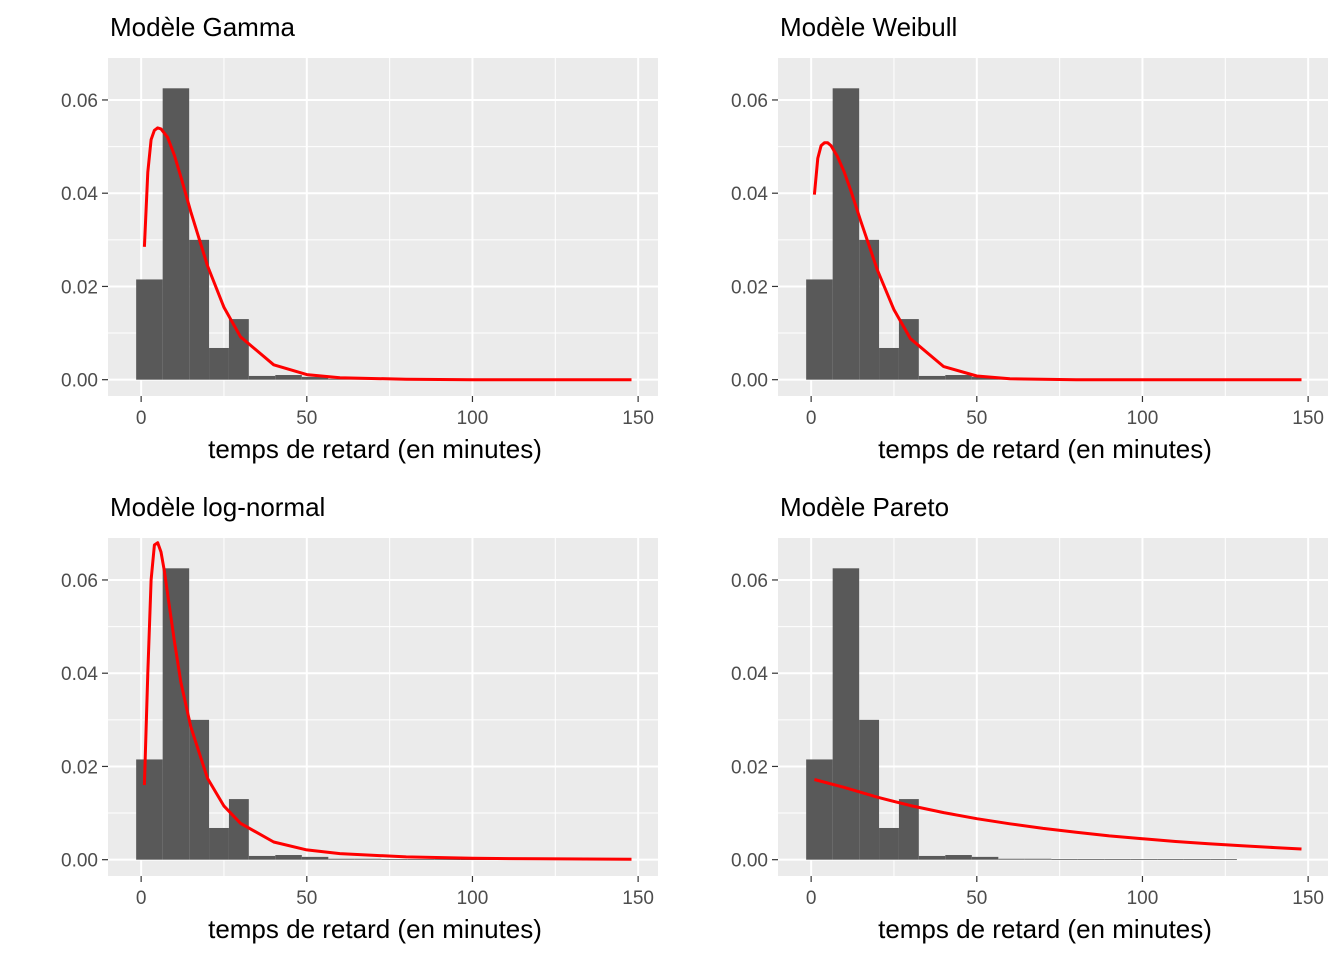 The height and width of the screenshot is (960, 1344). I want to click on panel-title: Modèle Gamma, so click(202, 27).